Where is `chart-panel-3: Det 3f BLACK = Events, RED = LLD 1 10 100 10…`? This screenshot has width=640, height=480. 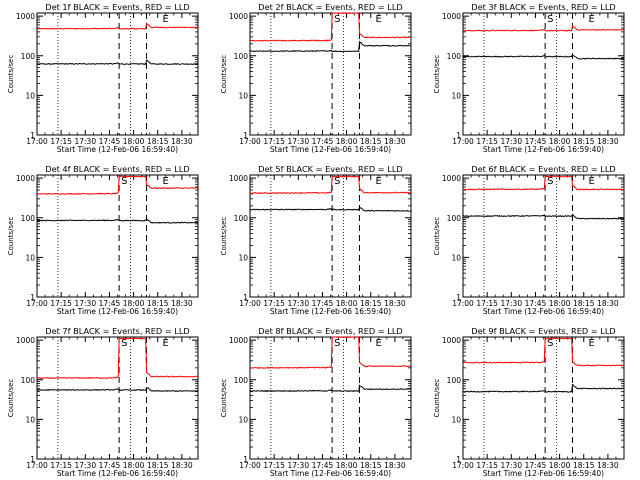 chart-panel-3: Det 3f BLACK = Events, RED = LLD 1 10 100 10… is located at coordinates (529, 78).